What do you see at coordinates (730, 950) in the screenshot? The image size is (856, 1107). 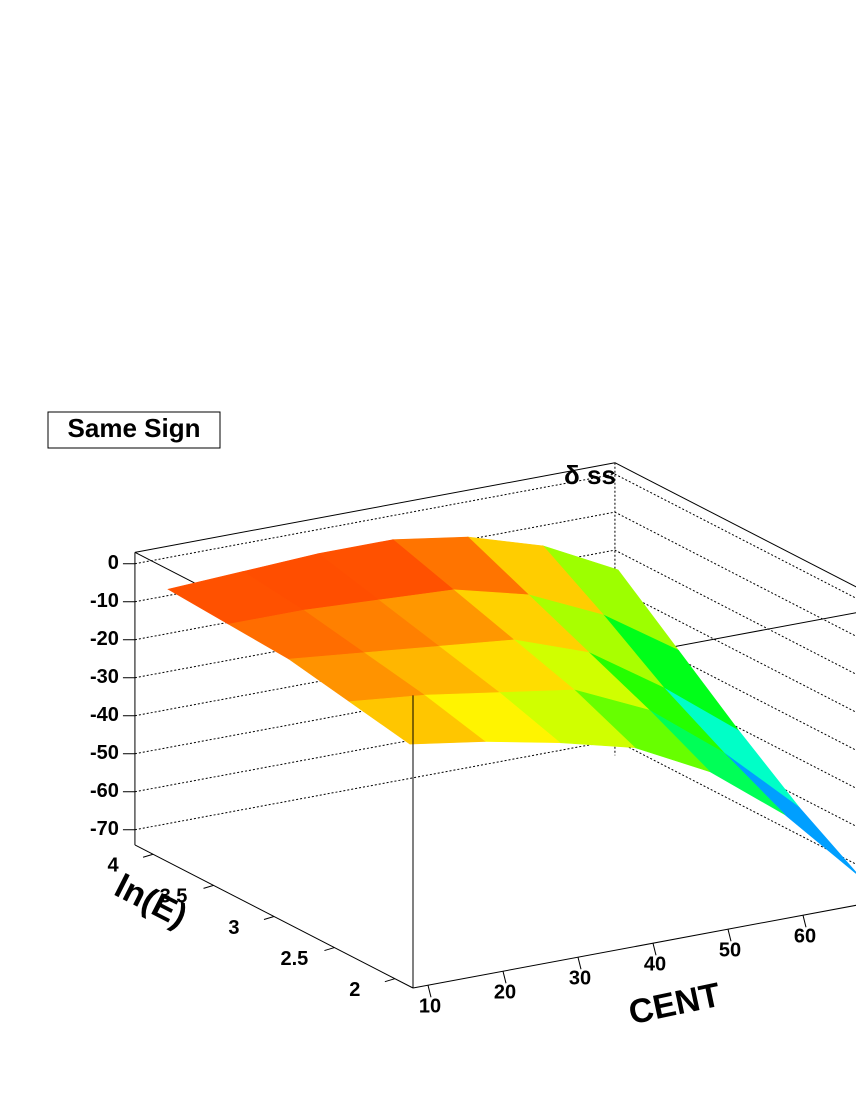 I see `x-tick-label: 50` at bounding box center [730, 950].